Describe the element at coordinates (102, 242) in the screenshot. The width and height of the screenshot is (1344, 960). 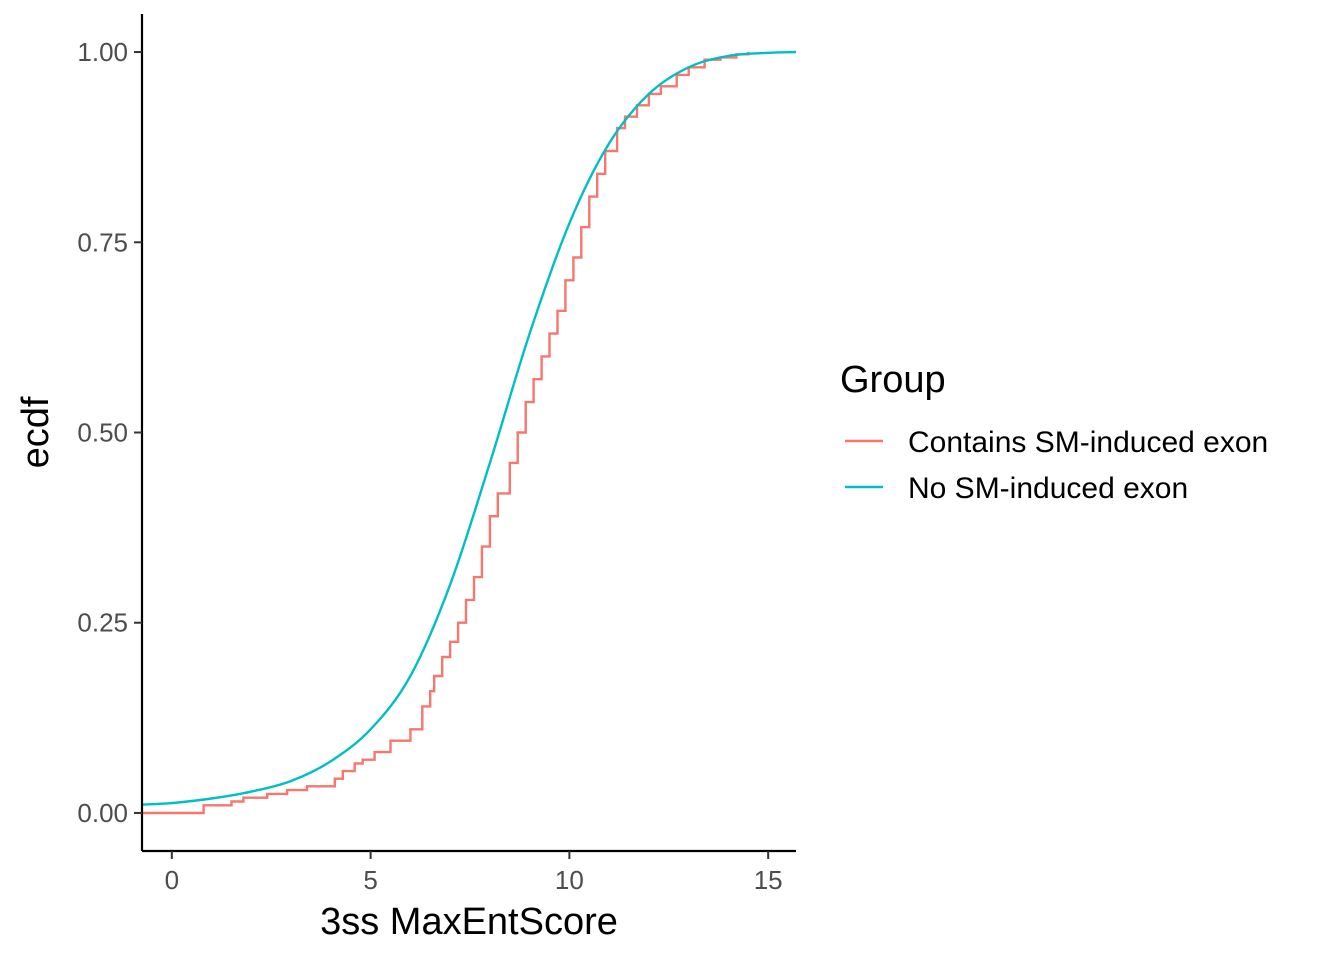
I see `y-tick-label: 0.75` at that location.